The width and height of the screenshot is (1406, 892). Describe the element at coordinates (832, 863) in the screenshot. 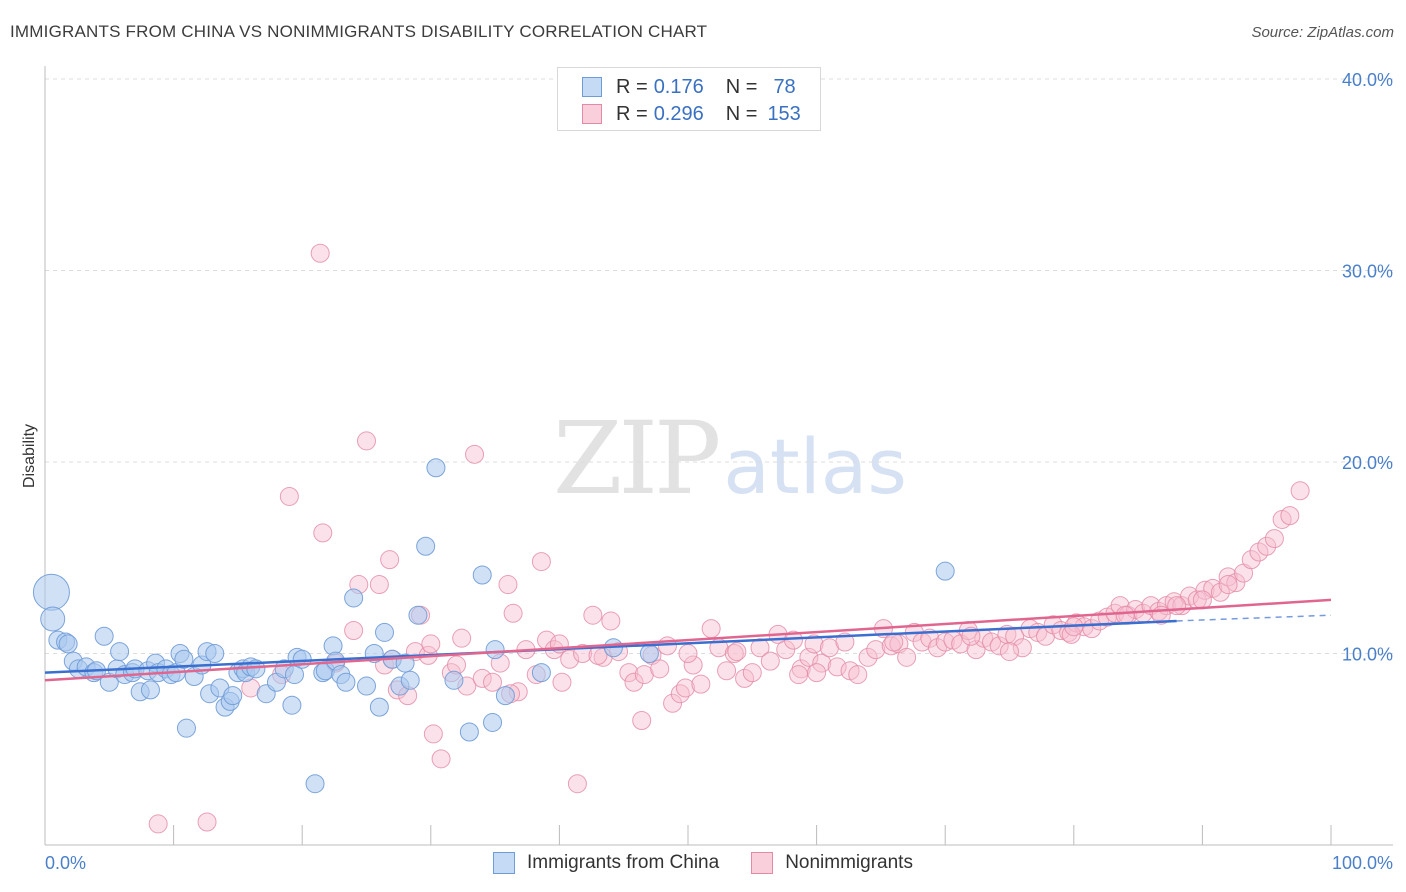

I see `legend-item-nonimmigrants: Nonimmigrants` at that location.